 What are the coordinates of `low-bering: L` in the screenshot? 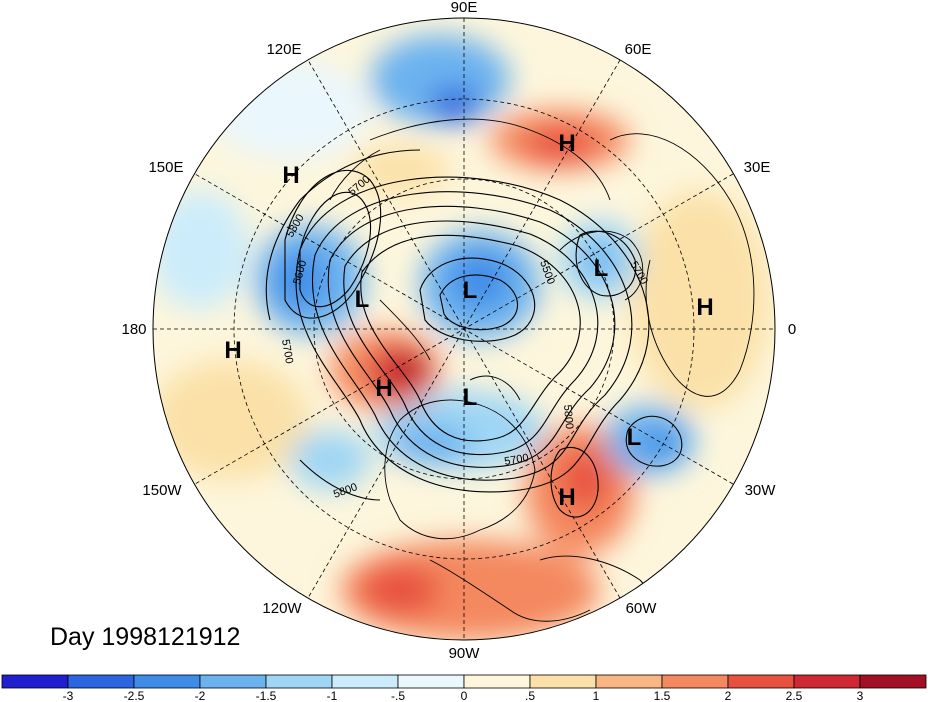 It's located at (362, 299).